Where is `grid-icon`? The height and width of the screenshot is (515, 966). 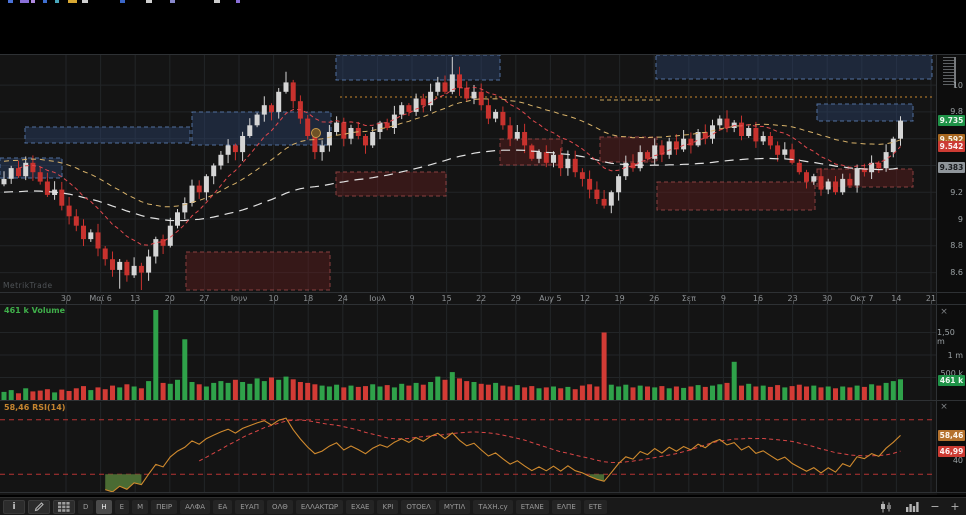 grid-icon is located at coordinates (64, 506).